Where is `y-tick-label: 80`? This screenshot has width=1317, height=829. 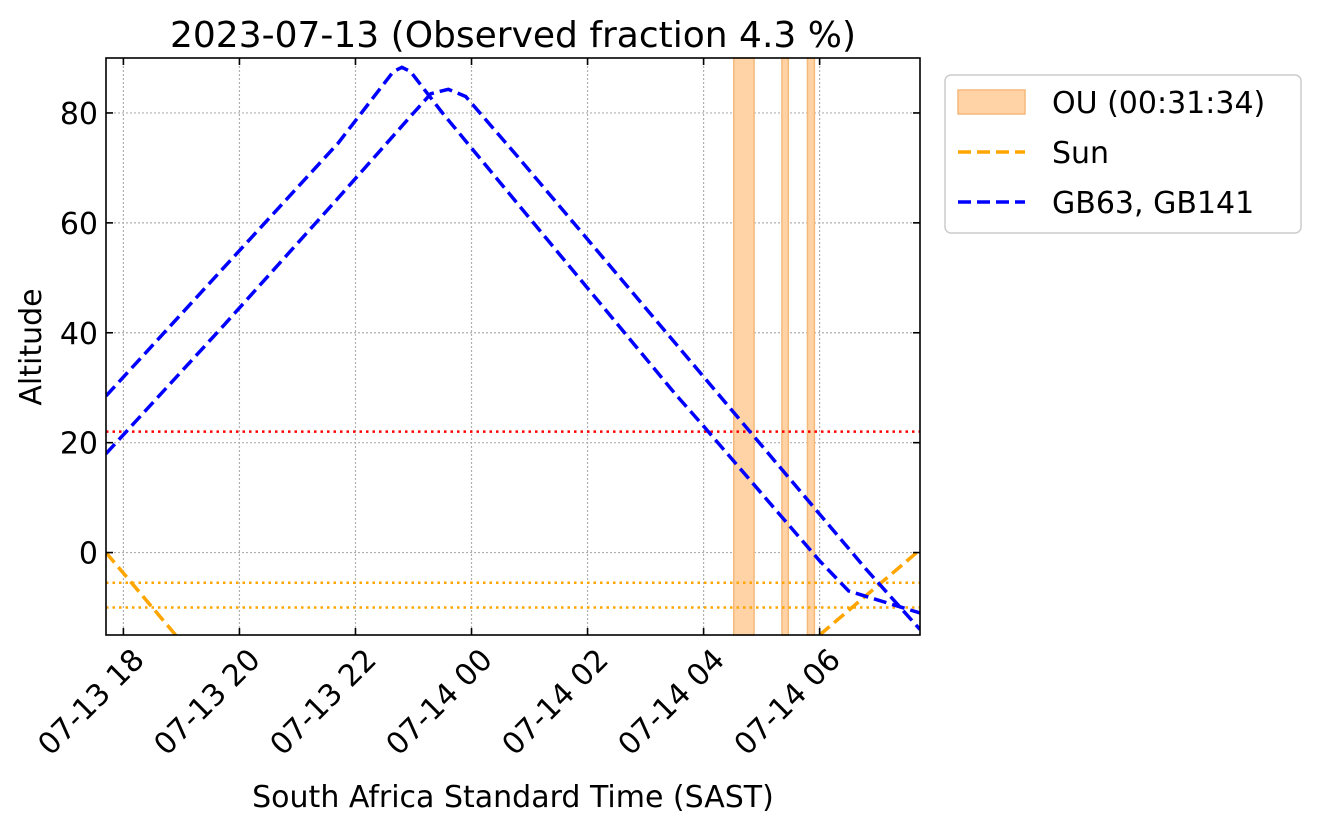
y-tick-label: 80 is located at coordinates (79, 114).